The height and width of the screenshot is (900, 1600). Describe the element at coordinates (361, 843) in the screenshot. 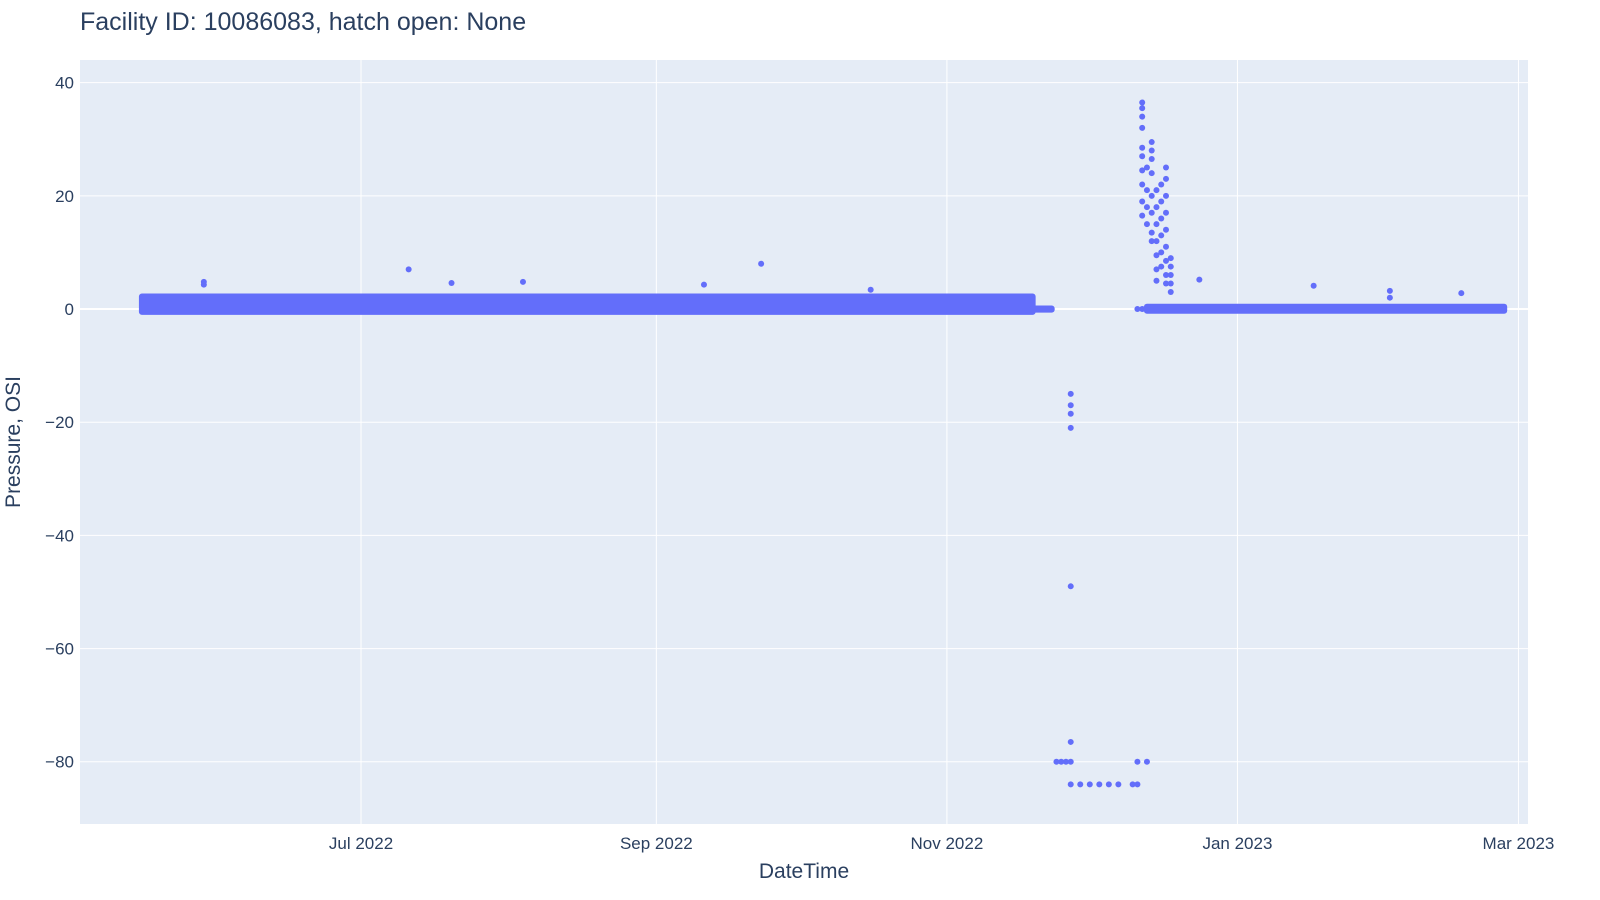

I see `x-tick-label: Jul 2022` at that location.